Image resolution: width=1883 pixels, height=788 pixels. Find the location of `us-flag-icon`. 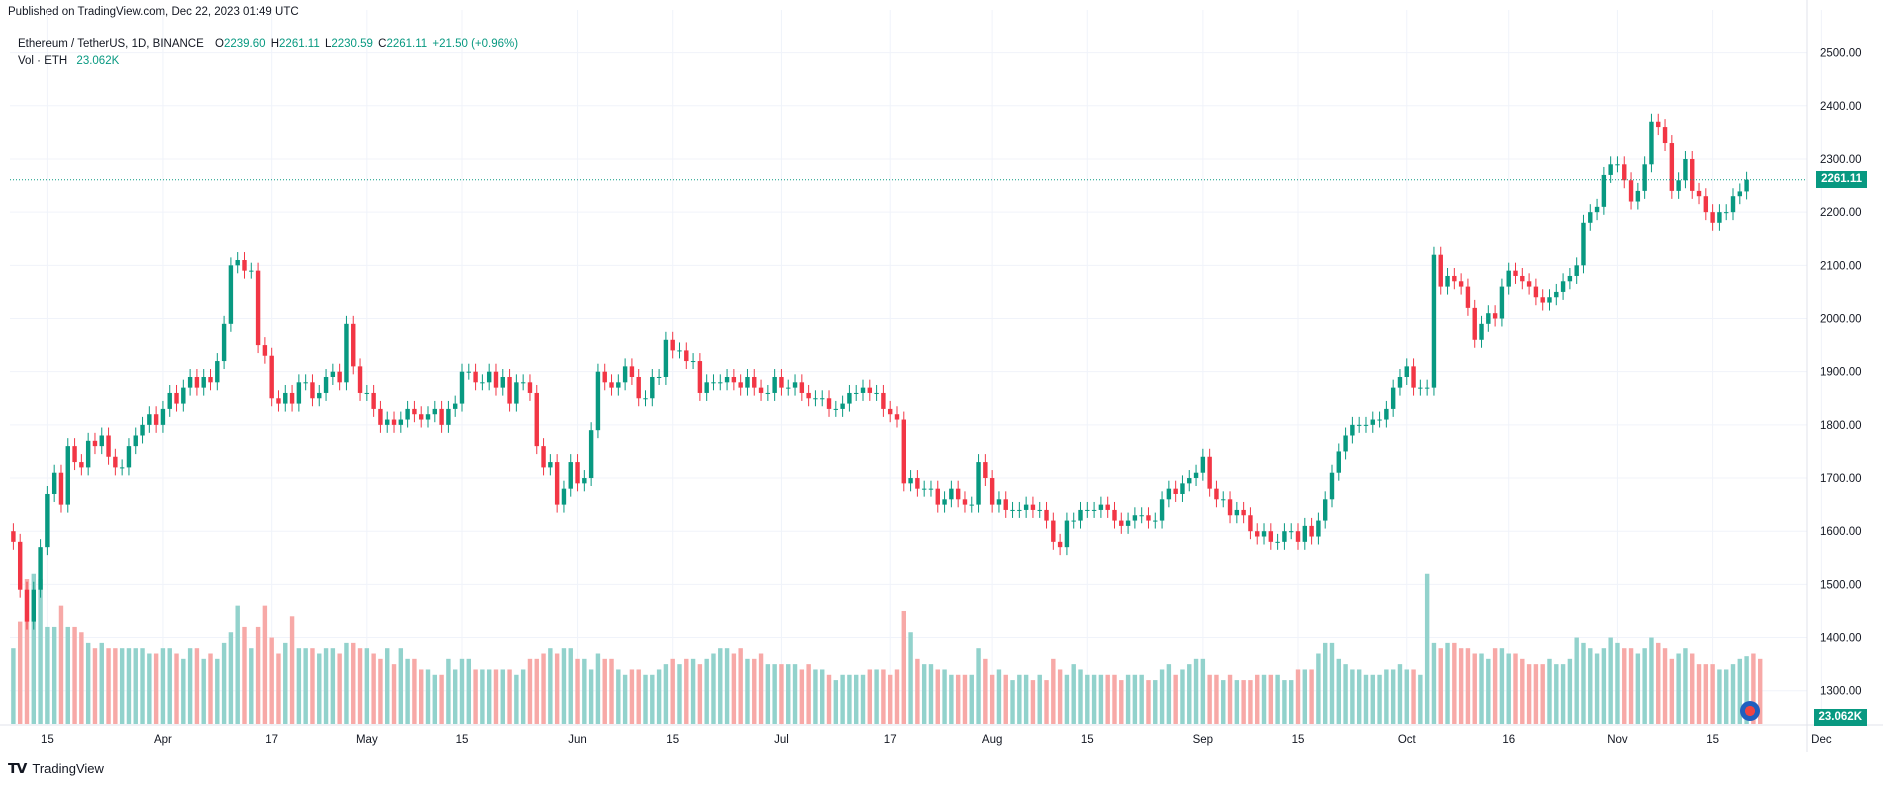

us-flag-icon is located at coordinates (1750, 711).